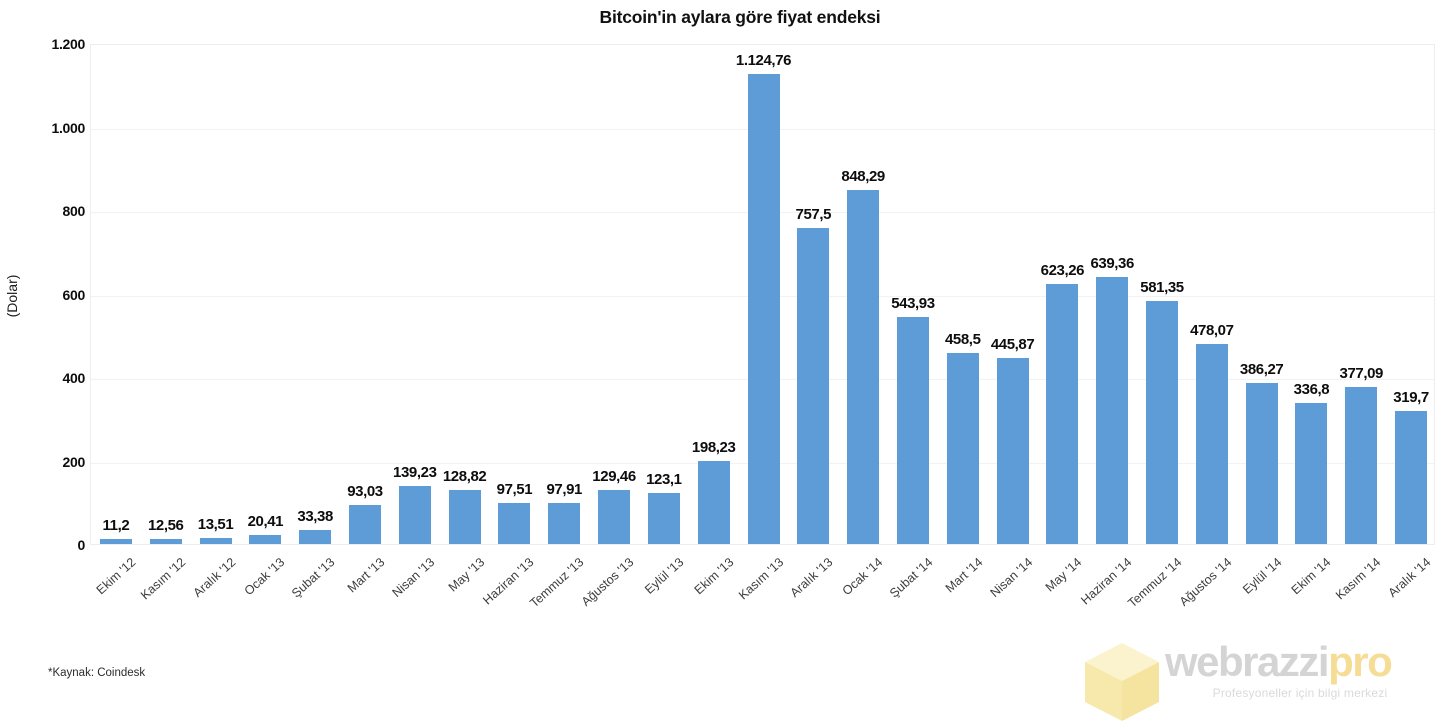  I want to click on bar-value-label: 1.124,76, so click(763, 61).